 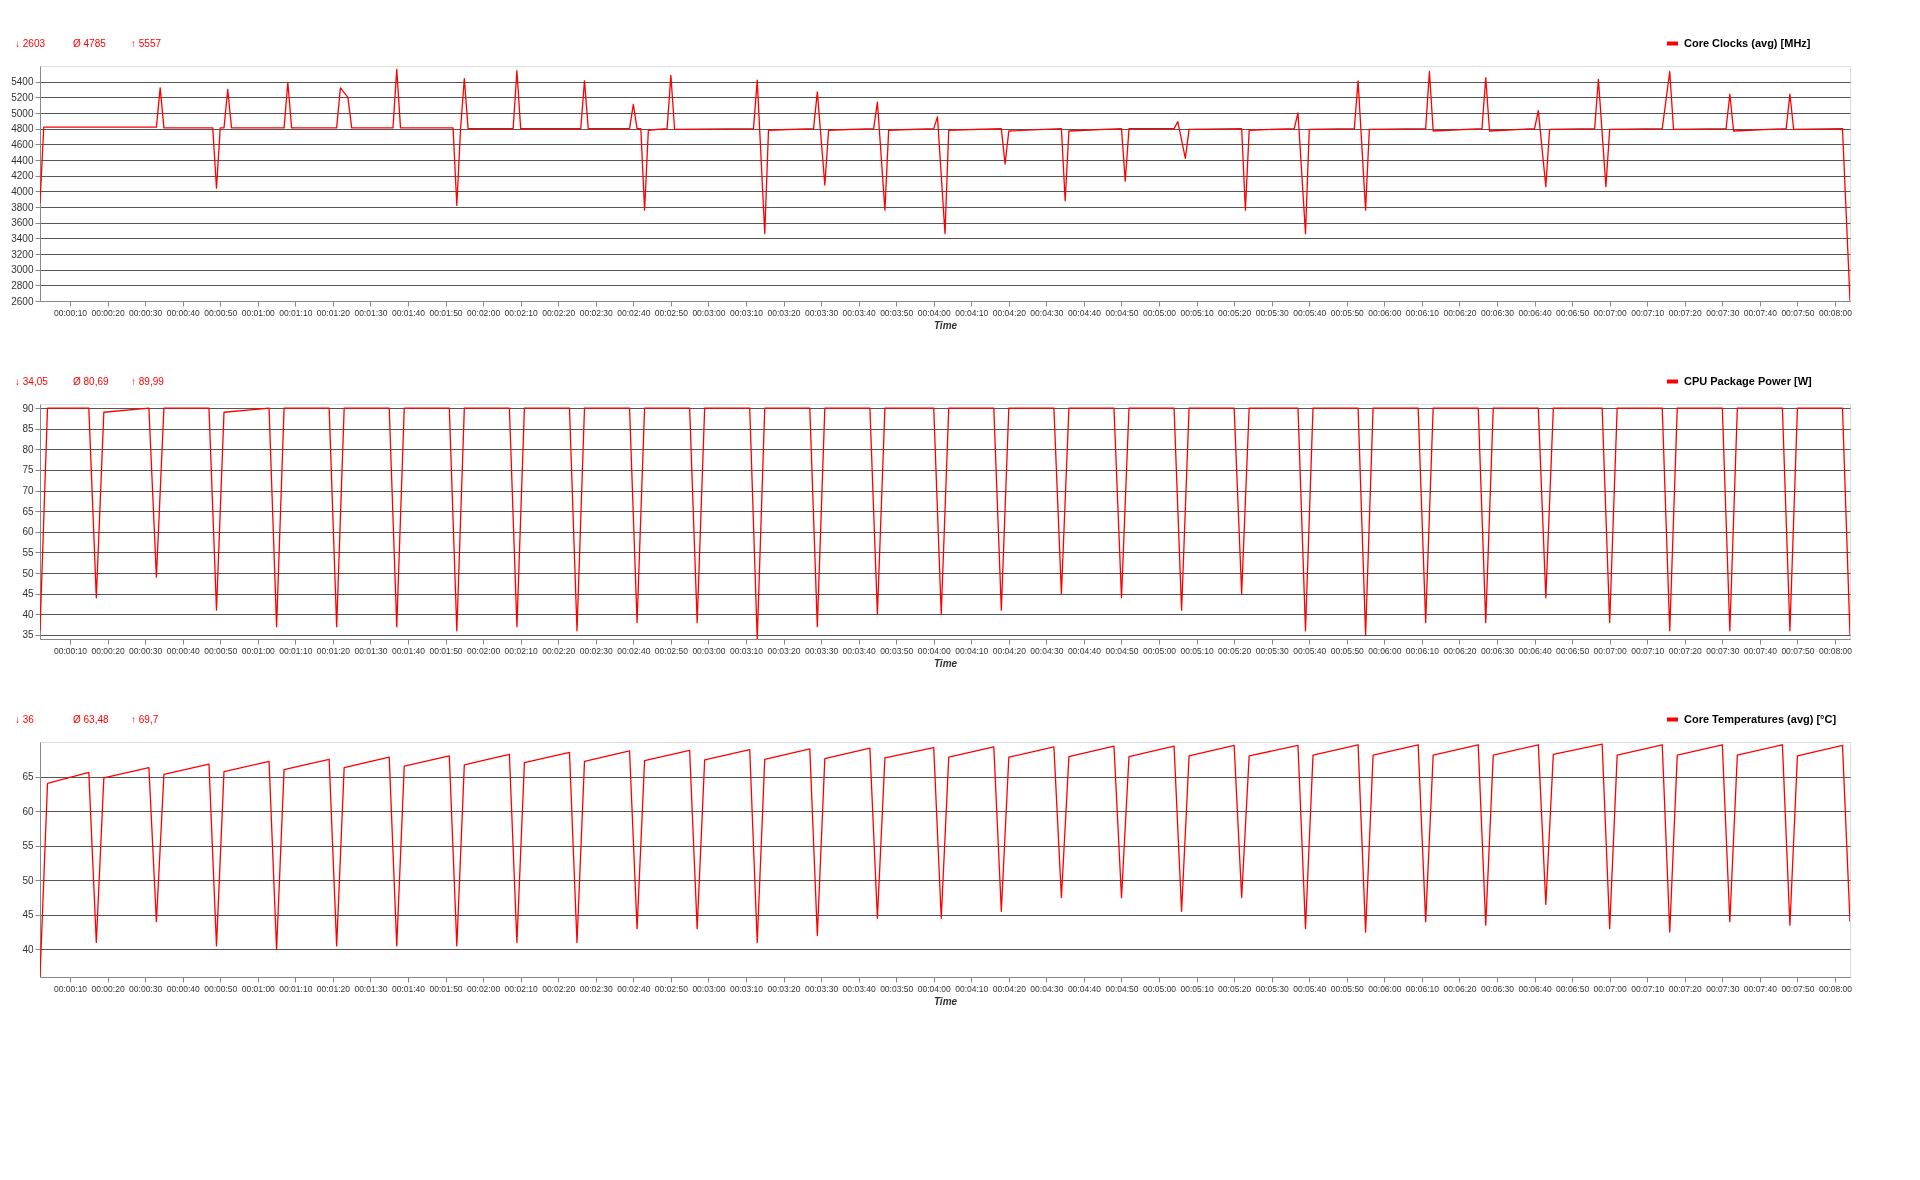 What do you see at coordinates (1760, 718) in the screenshot?
I see `legend-label: Core Temperatures (avg) [°C]` at bounding box center [1760, 718].